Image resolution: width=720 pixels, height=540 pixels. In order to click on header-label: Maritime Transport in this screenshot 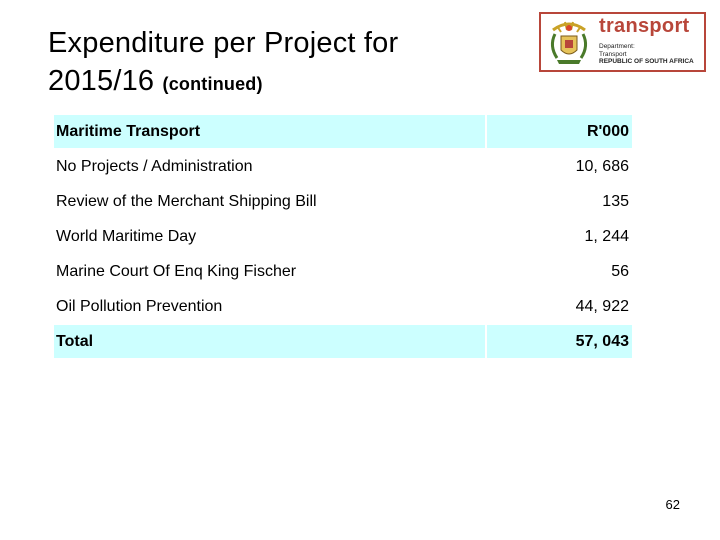, I will do `click(270, 132)`.